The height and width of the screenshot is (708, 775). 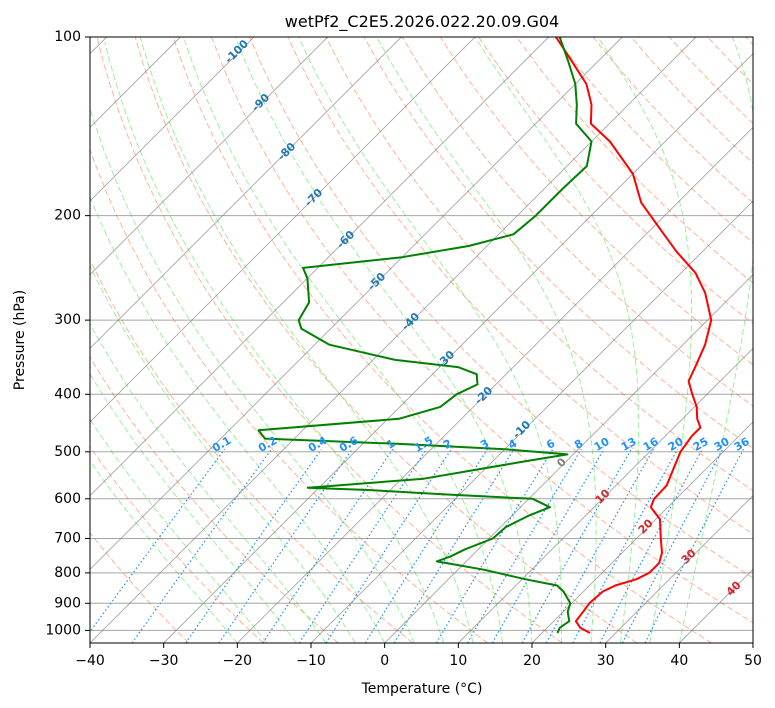 What do you see at coordinates (606, 661) in the screenshot?
I see `x-tick-label: 30` at bounding box center [606, 661].